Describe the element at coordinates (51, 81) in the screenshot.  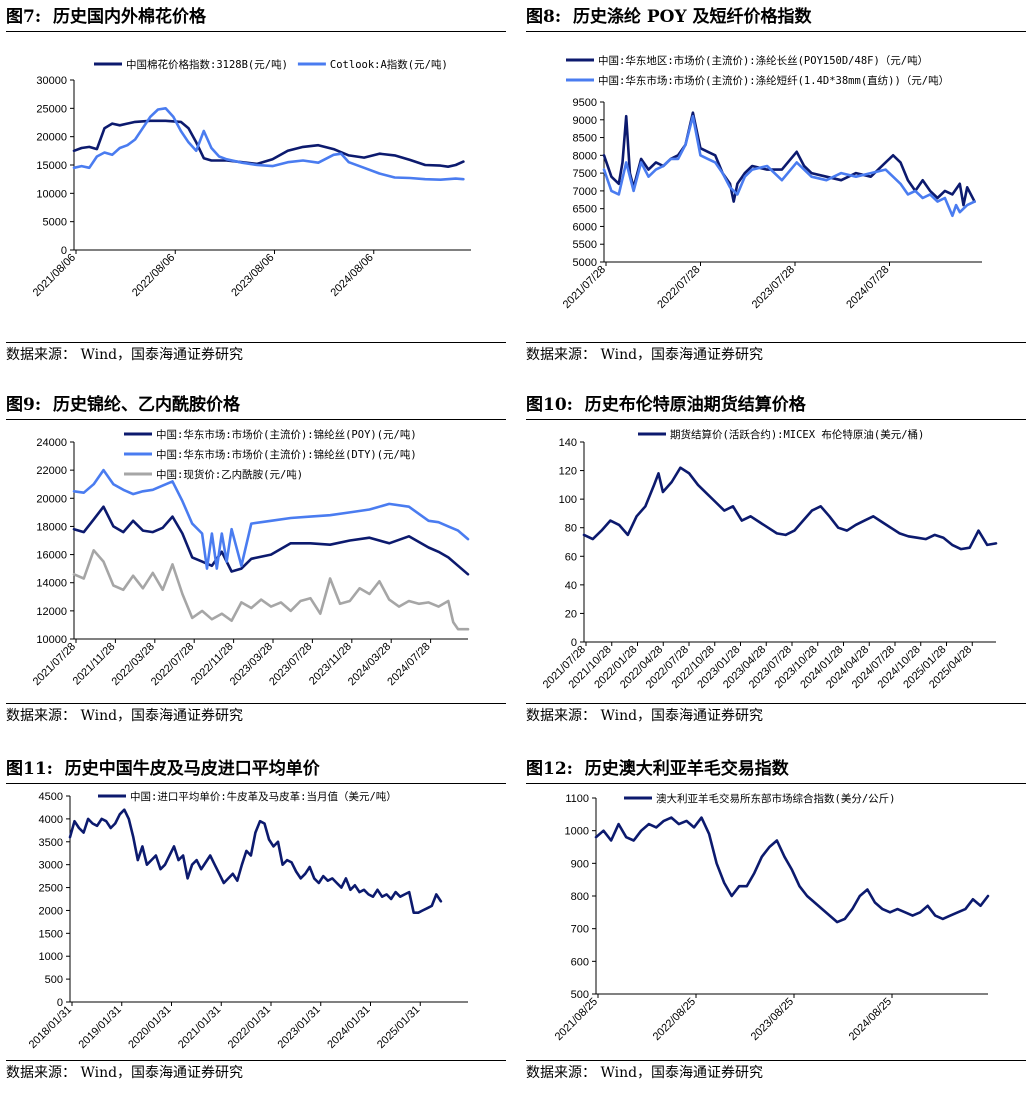
I see `y-tick-label: 30000` at that location.